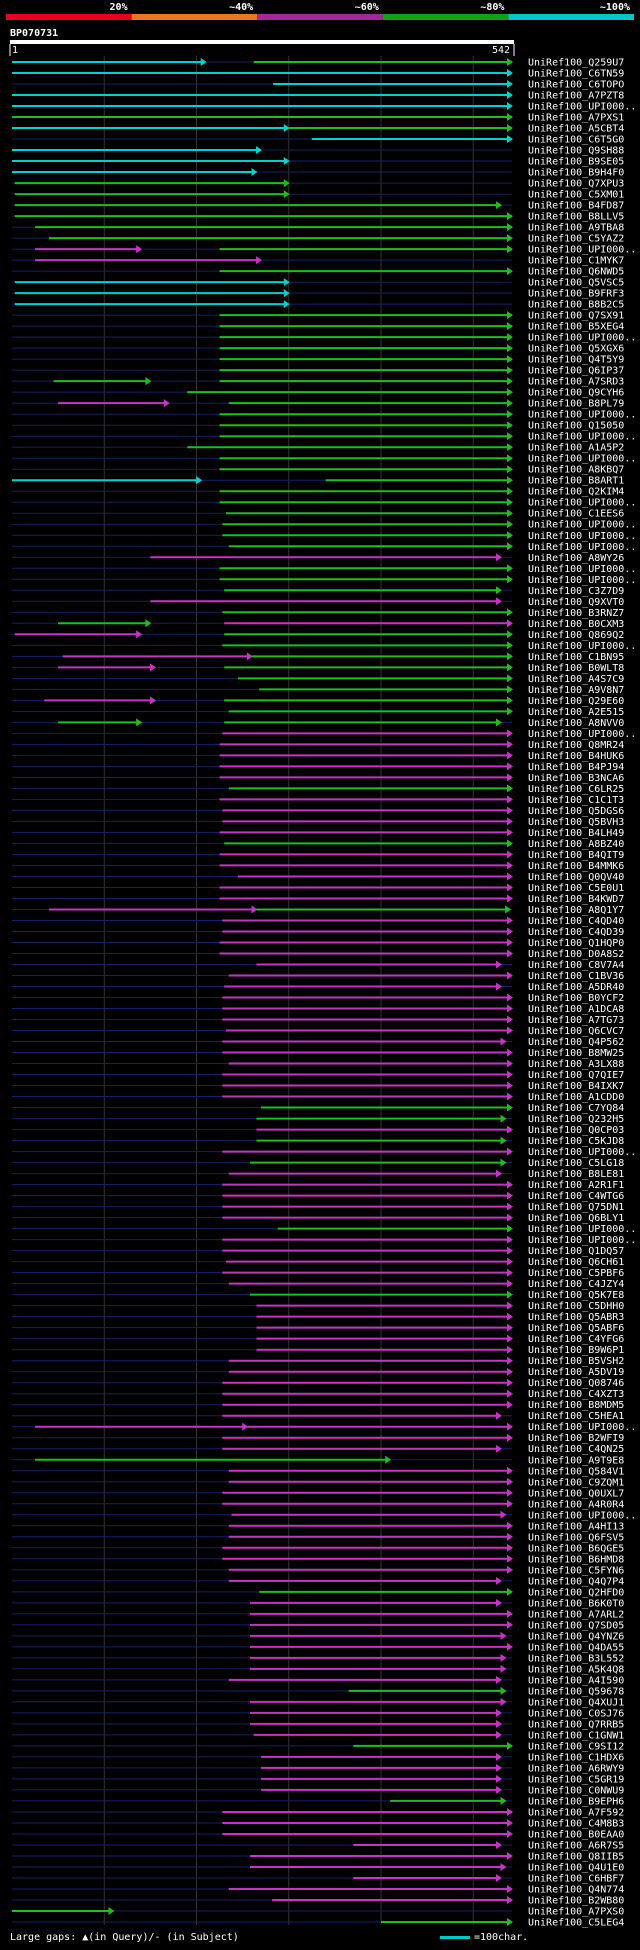 This screenshot has width=640, height=1950. Describe the element at coordinates (576, 1548) in the screenshot. I see `hit-label: UniRef100_B6QGE5` at that location.